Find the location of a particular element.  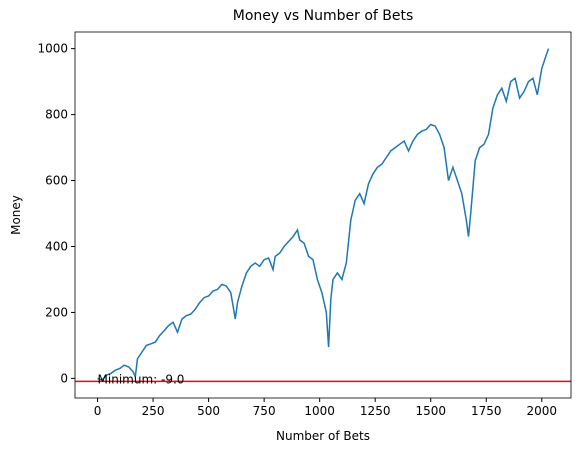

x-tick-label: 1250 is located at coordinates (375, 411).